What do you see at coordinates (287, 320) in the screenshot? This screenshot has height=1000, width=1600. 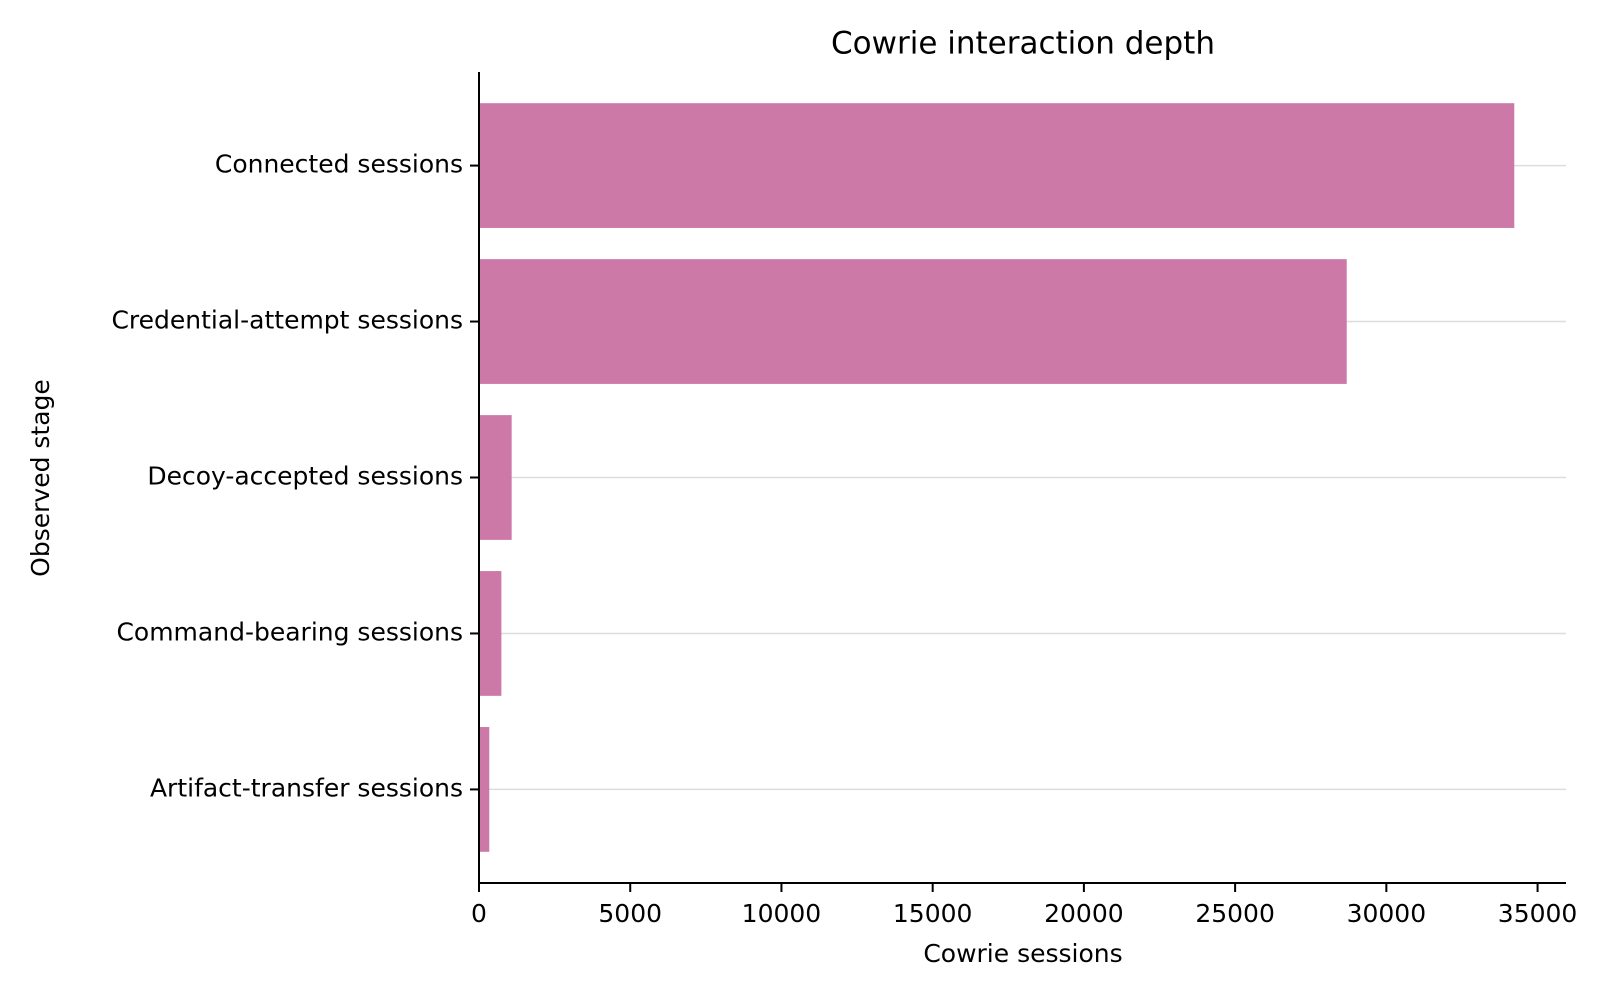 I see `y-tick-label: Credential-attempt sessions` at bounding box center [287, 320].